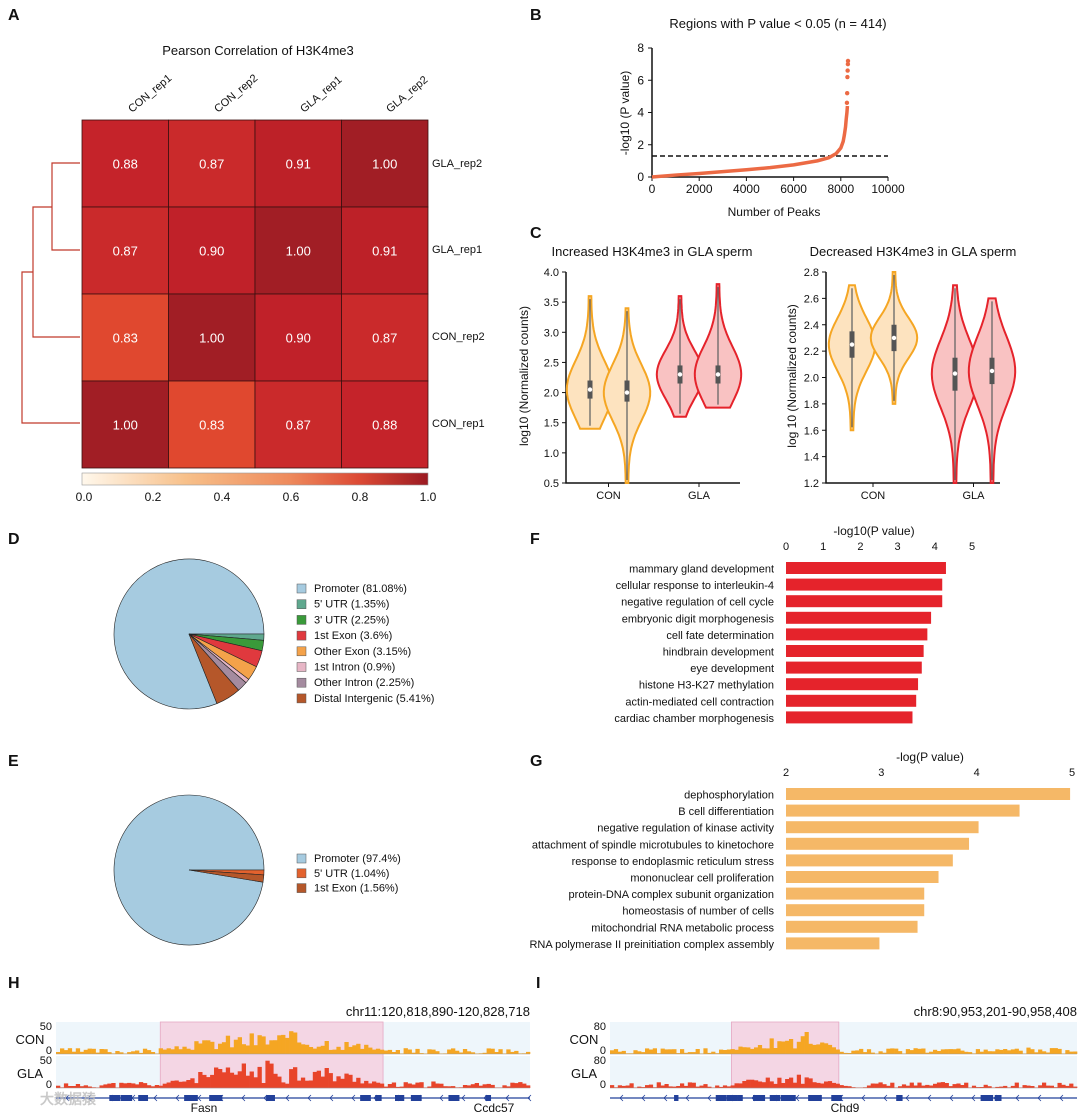 The height and width of the screenshot is (1116, 1080). What do you see at coordinates (811, 299) in the screenshot?
I see `y-tick-label: 2.6` at bounding box center [811, 299].